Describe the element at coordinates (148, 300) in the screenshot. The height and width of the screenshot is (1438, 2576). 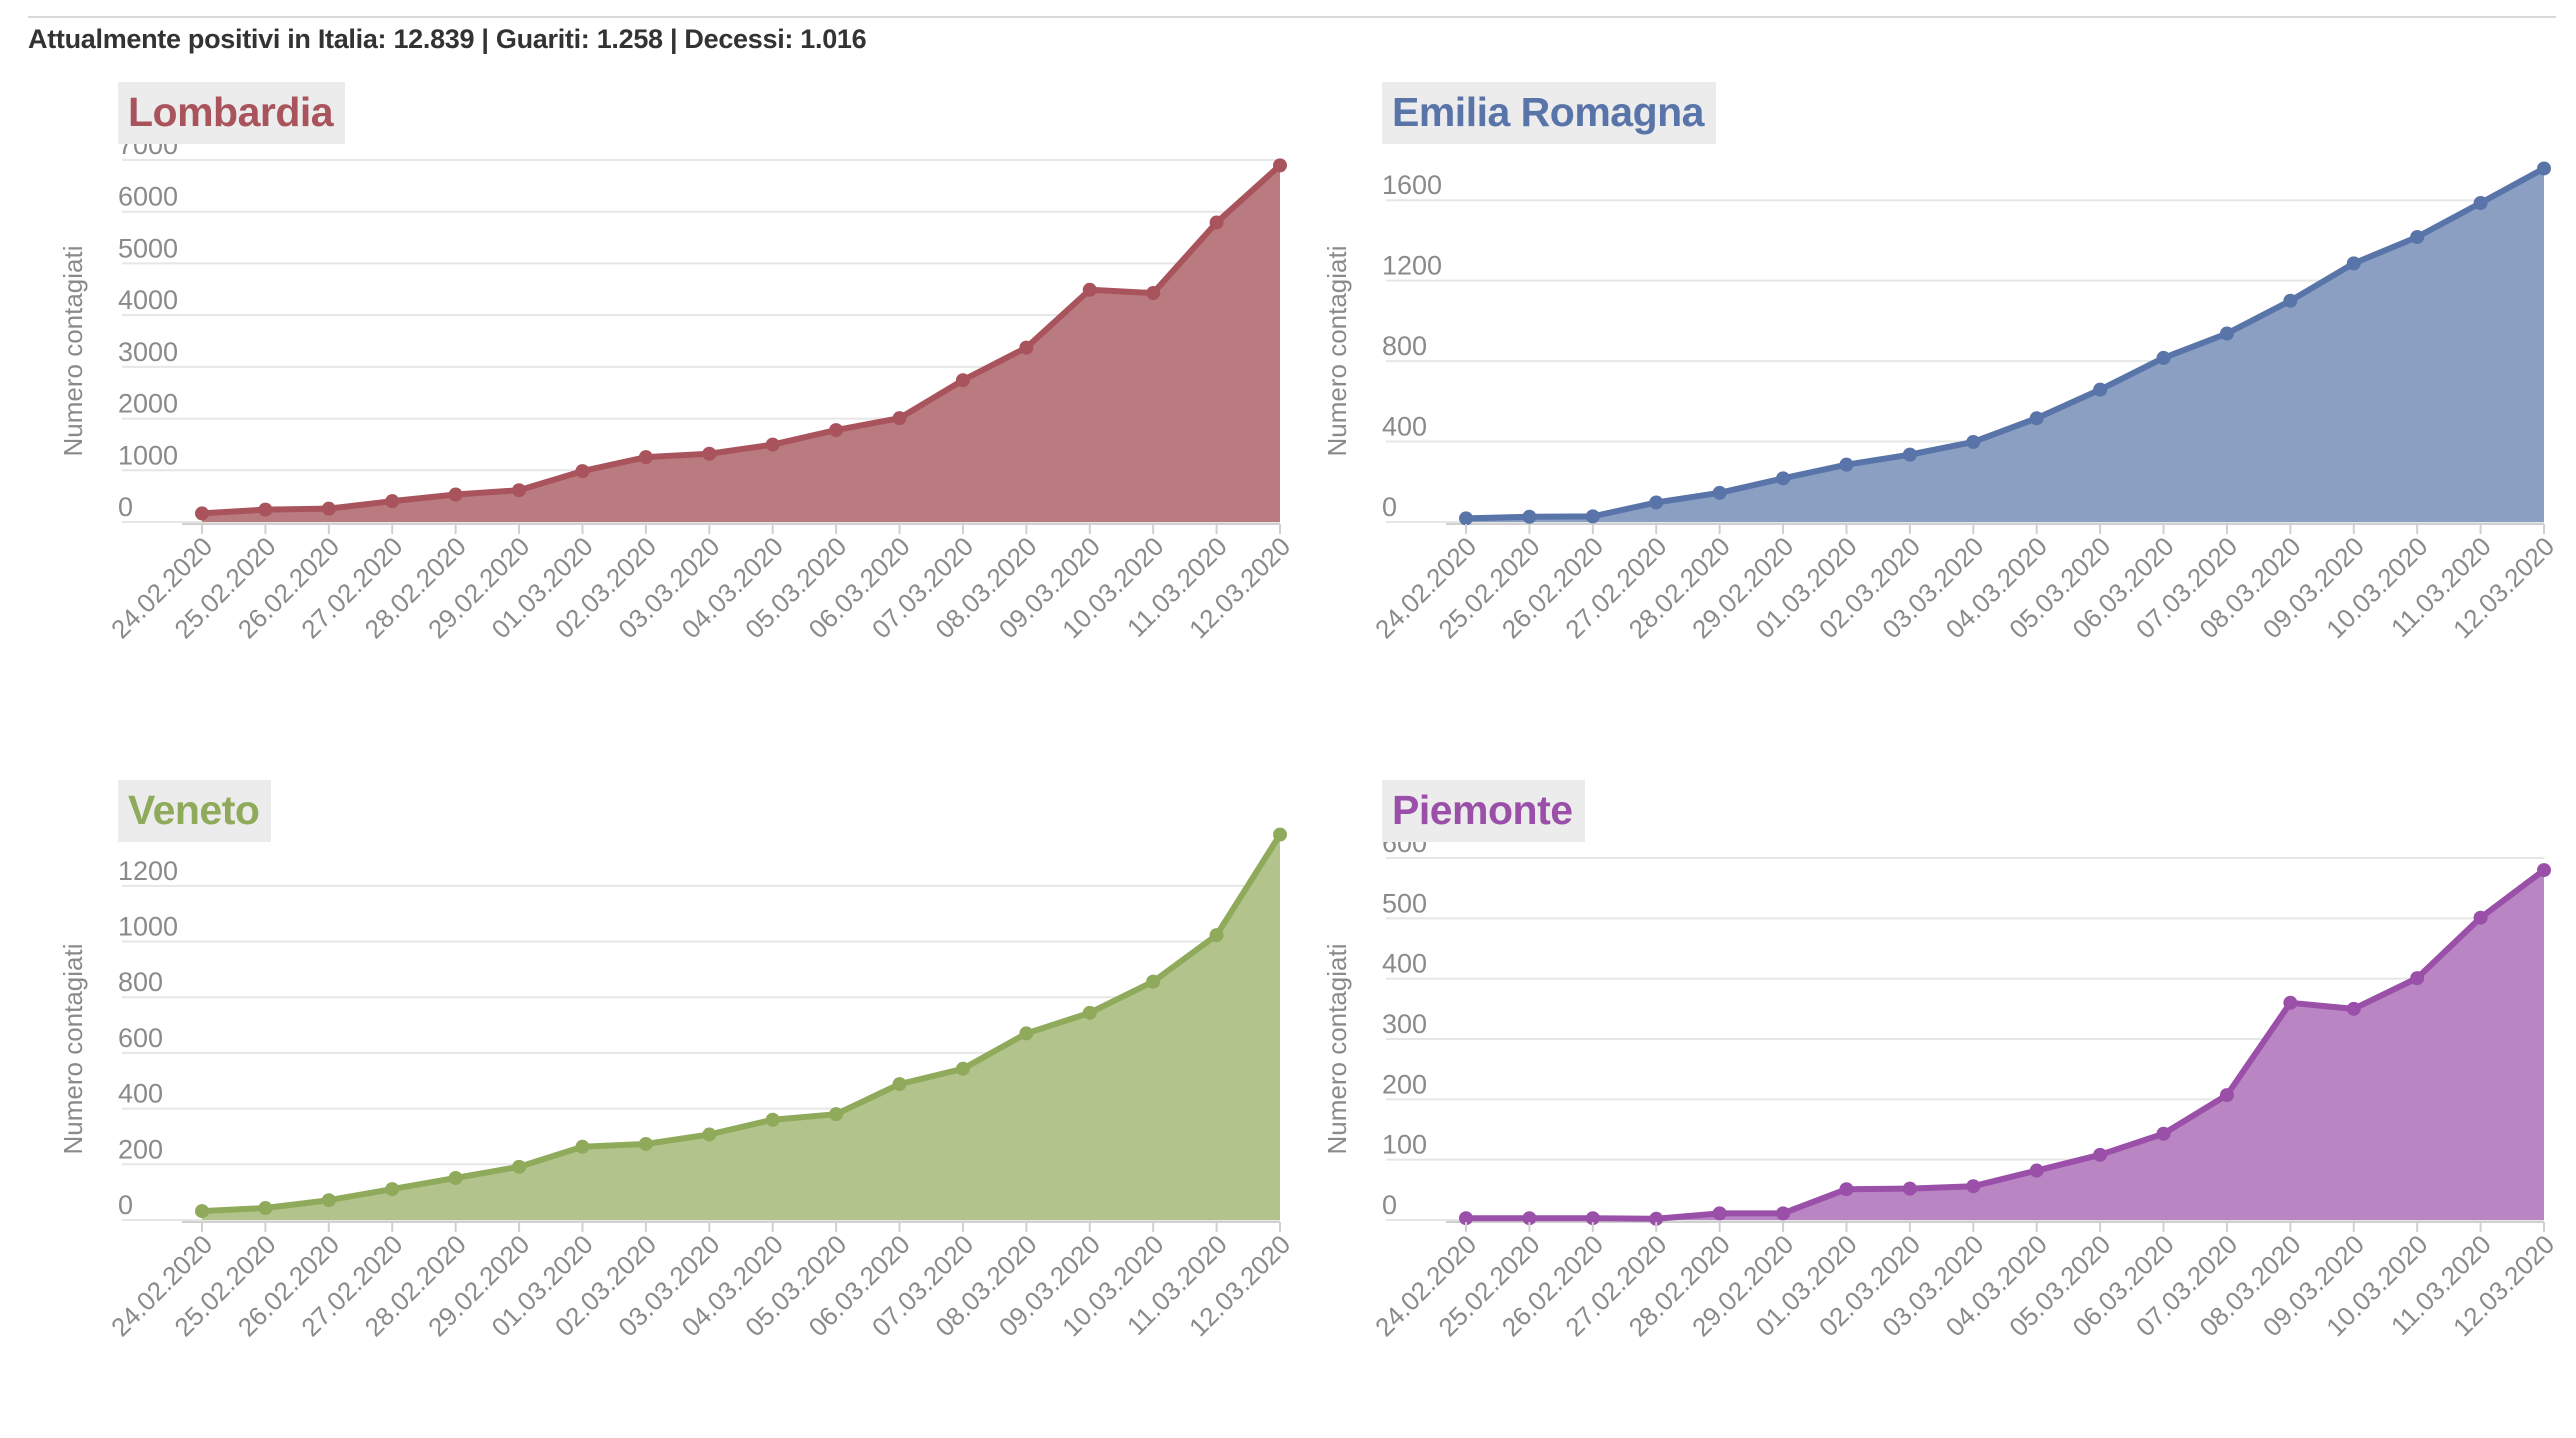
I see `lombardia-ytick-label: 4000` at that location.